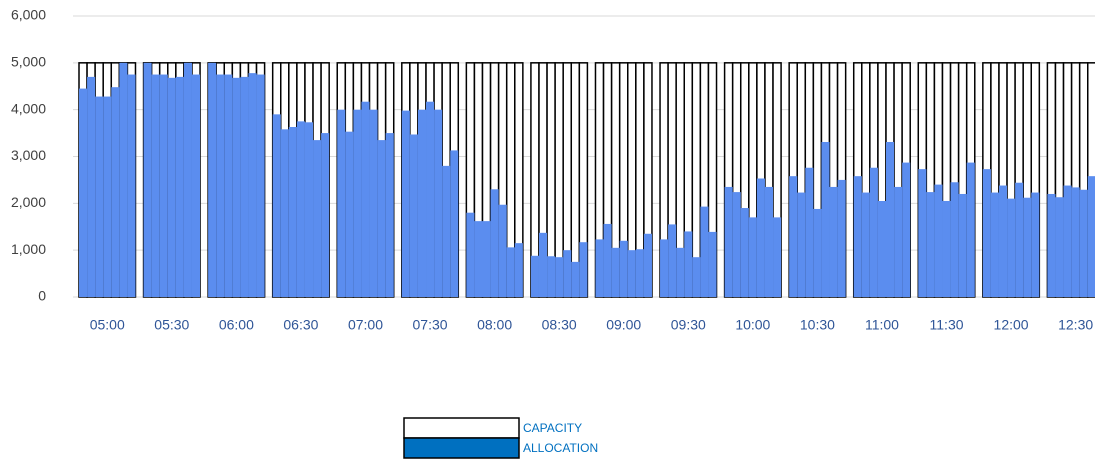 The height and width of the screenshot is (464, 1095). I want to click on x-tick-label: 09:30, so click(688, 325).